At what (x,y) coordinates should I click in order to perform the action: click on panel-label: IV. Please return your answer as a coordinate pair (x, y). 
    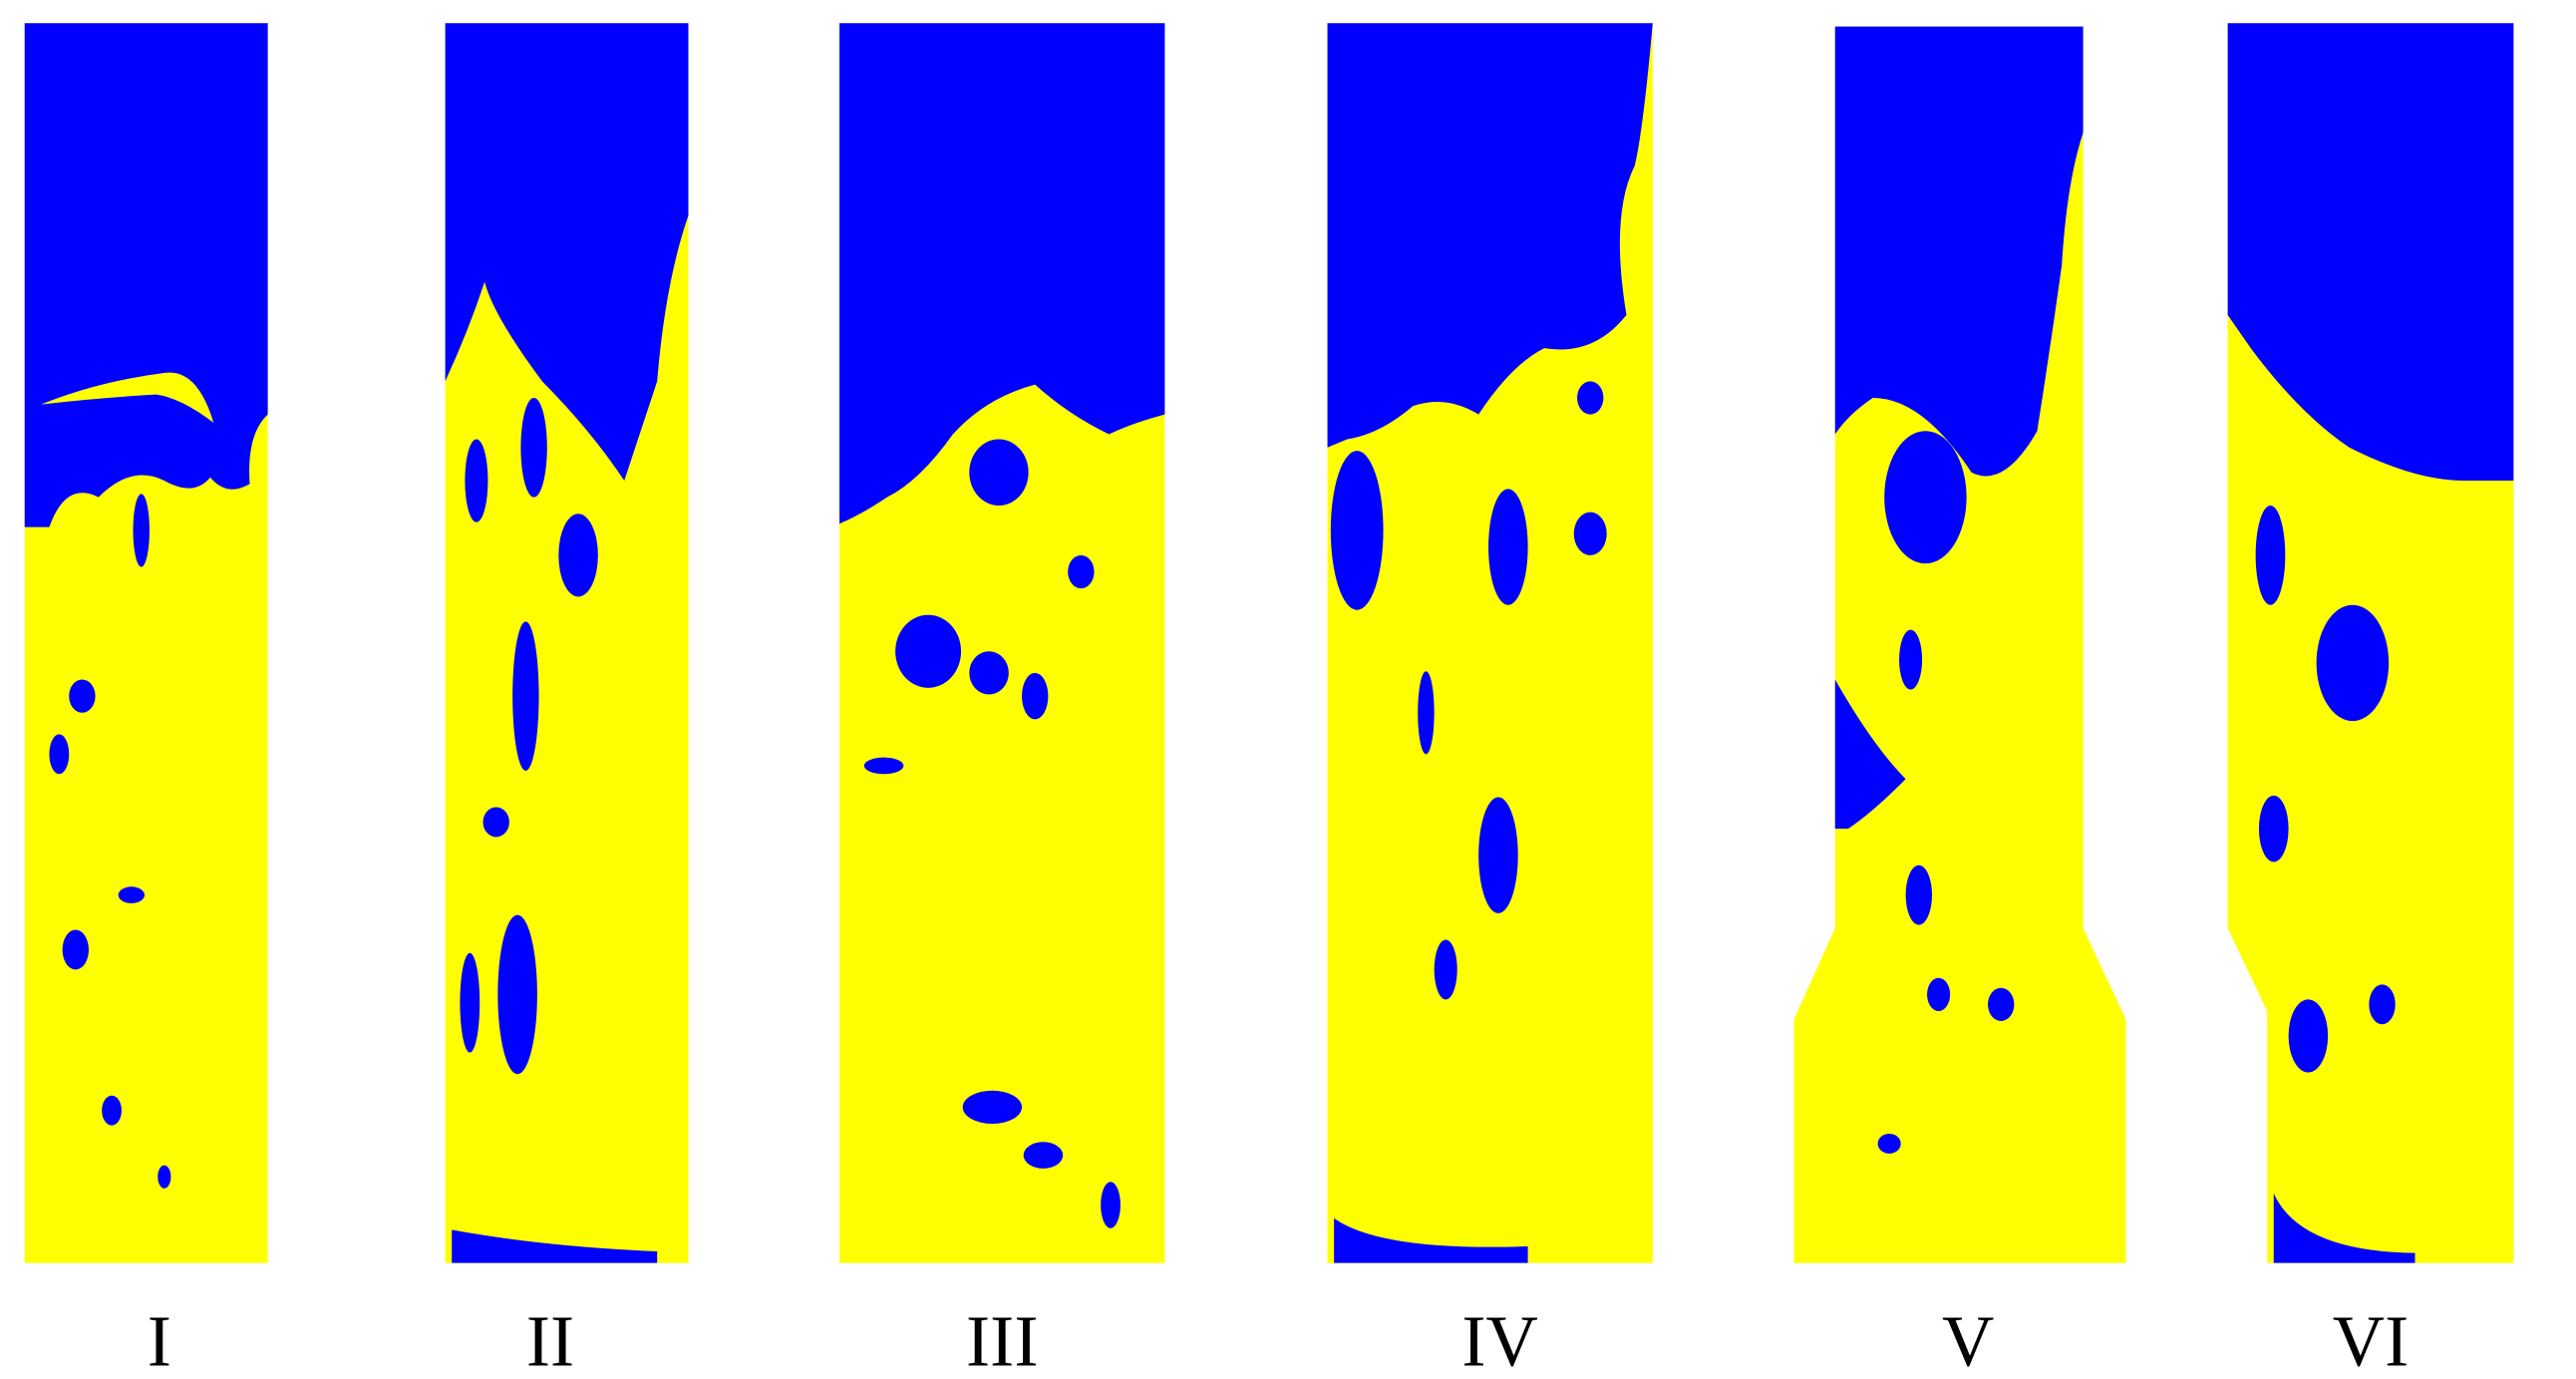
    Looking at the image, I should click on (1499, 1340).